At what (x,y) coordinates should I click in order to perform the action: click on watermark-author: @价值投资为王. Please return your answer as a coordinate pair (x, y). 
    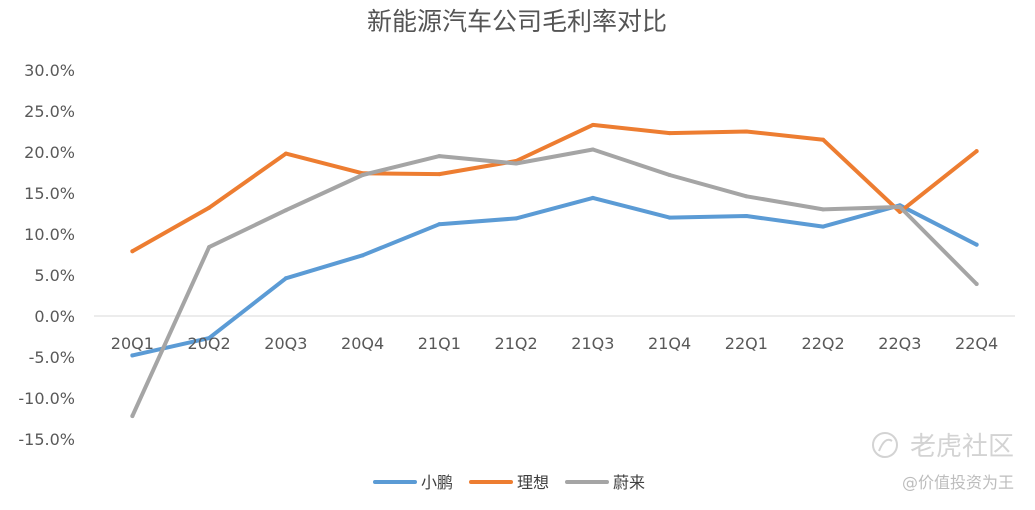
    Looking at the image, I should click on (958, 482).